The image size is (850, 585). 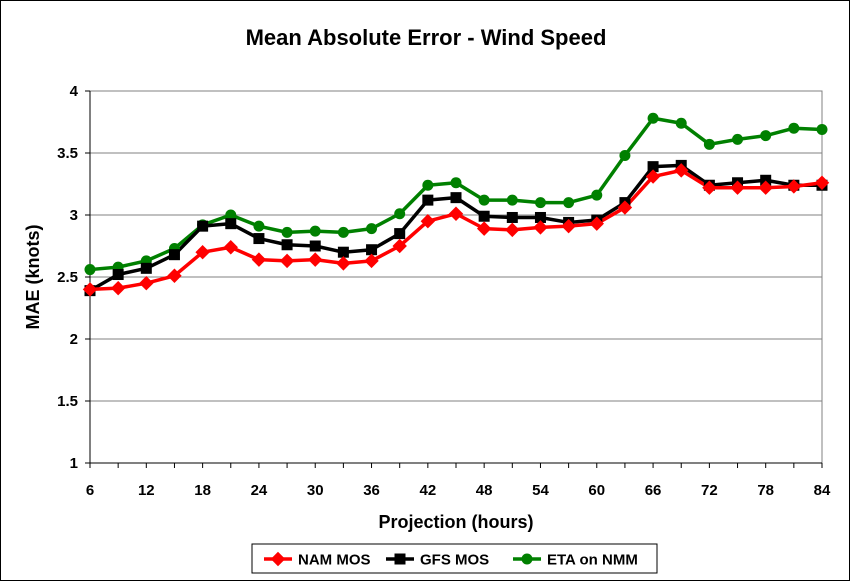 What do you see at coordinates (146, 490) in the screenshot?
I see `x-tick-label: 12` at bounding box center [146, 490].